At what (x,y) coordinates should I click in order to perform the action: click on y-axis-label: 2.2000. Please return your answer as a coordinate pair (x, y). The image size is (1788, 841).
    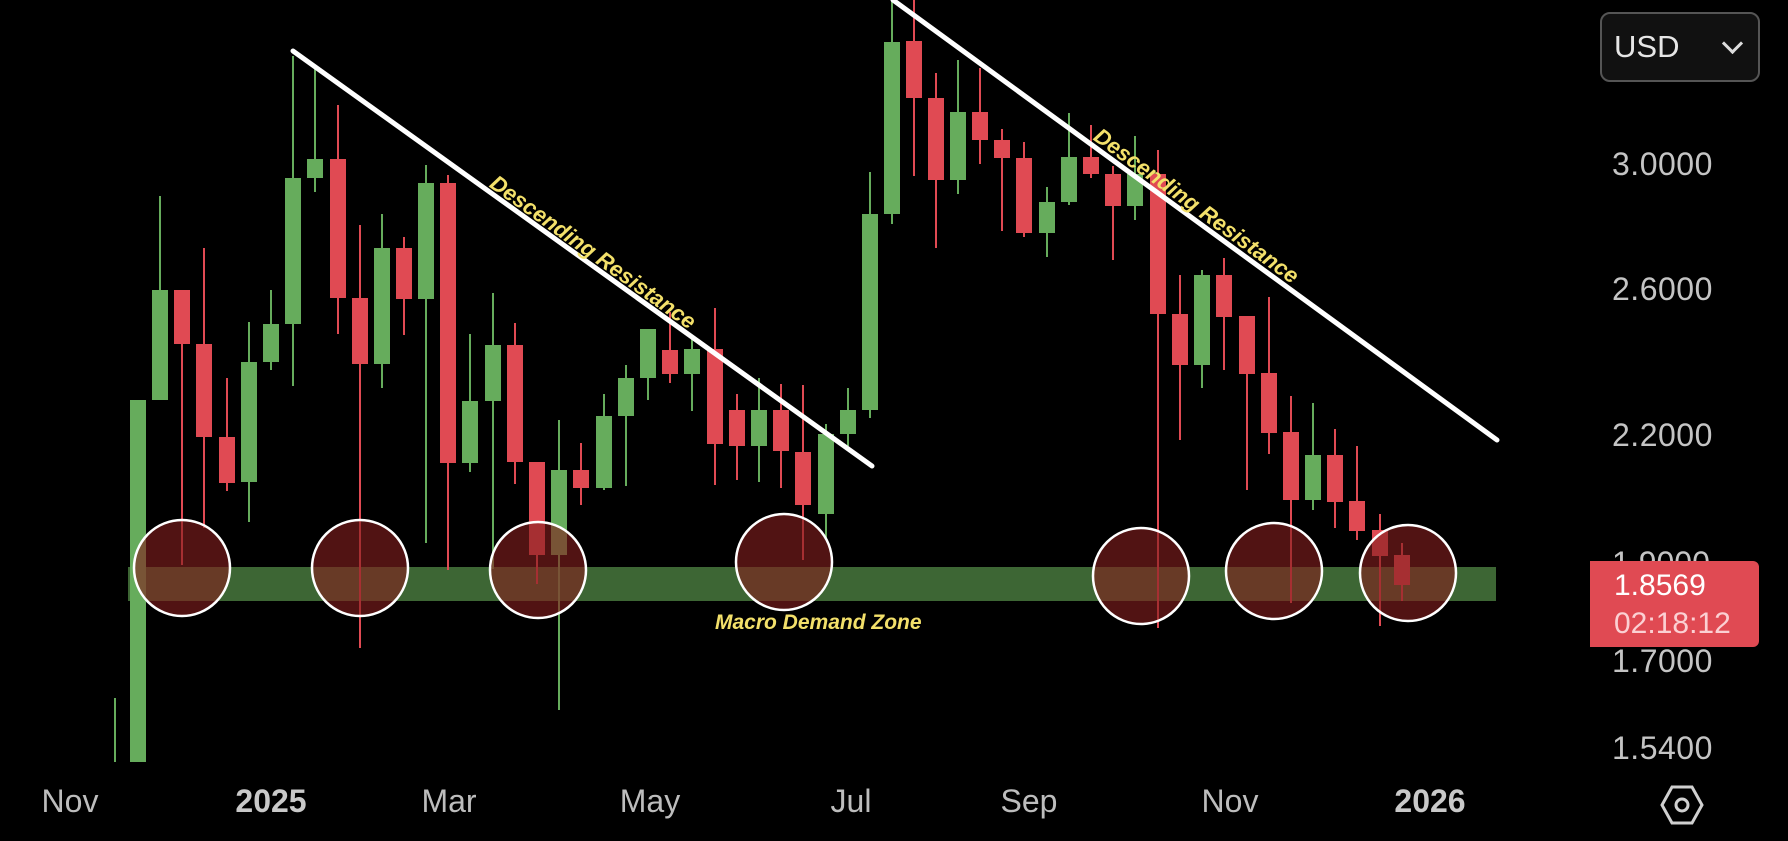
    Looking at the image, I should click on (1662, 435).